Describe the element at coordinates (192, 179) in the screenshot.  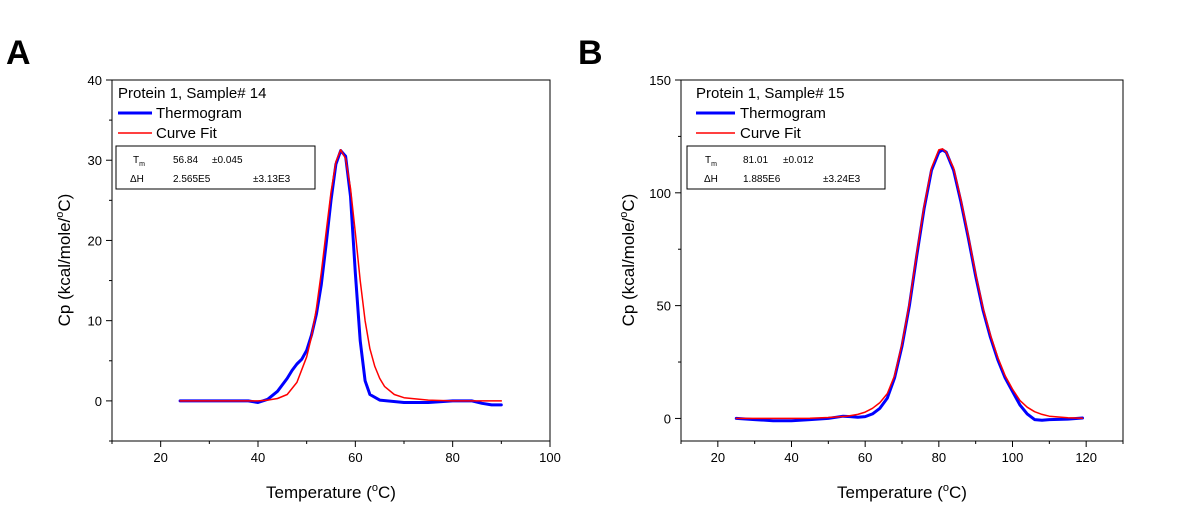
I see `param-dh-value-a: 2.565E5` at that location.